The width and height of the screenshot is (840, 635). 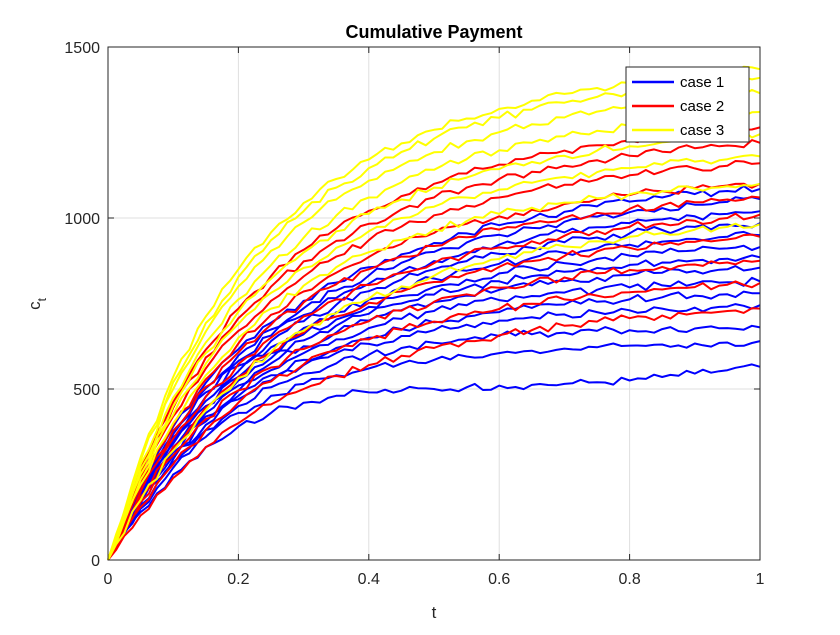 I want to click on y-axis-label-subscript: t, so click(x=42, y=299).